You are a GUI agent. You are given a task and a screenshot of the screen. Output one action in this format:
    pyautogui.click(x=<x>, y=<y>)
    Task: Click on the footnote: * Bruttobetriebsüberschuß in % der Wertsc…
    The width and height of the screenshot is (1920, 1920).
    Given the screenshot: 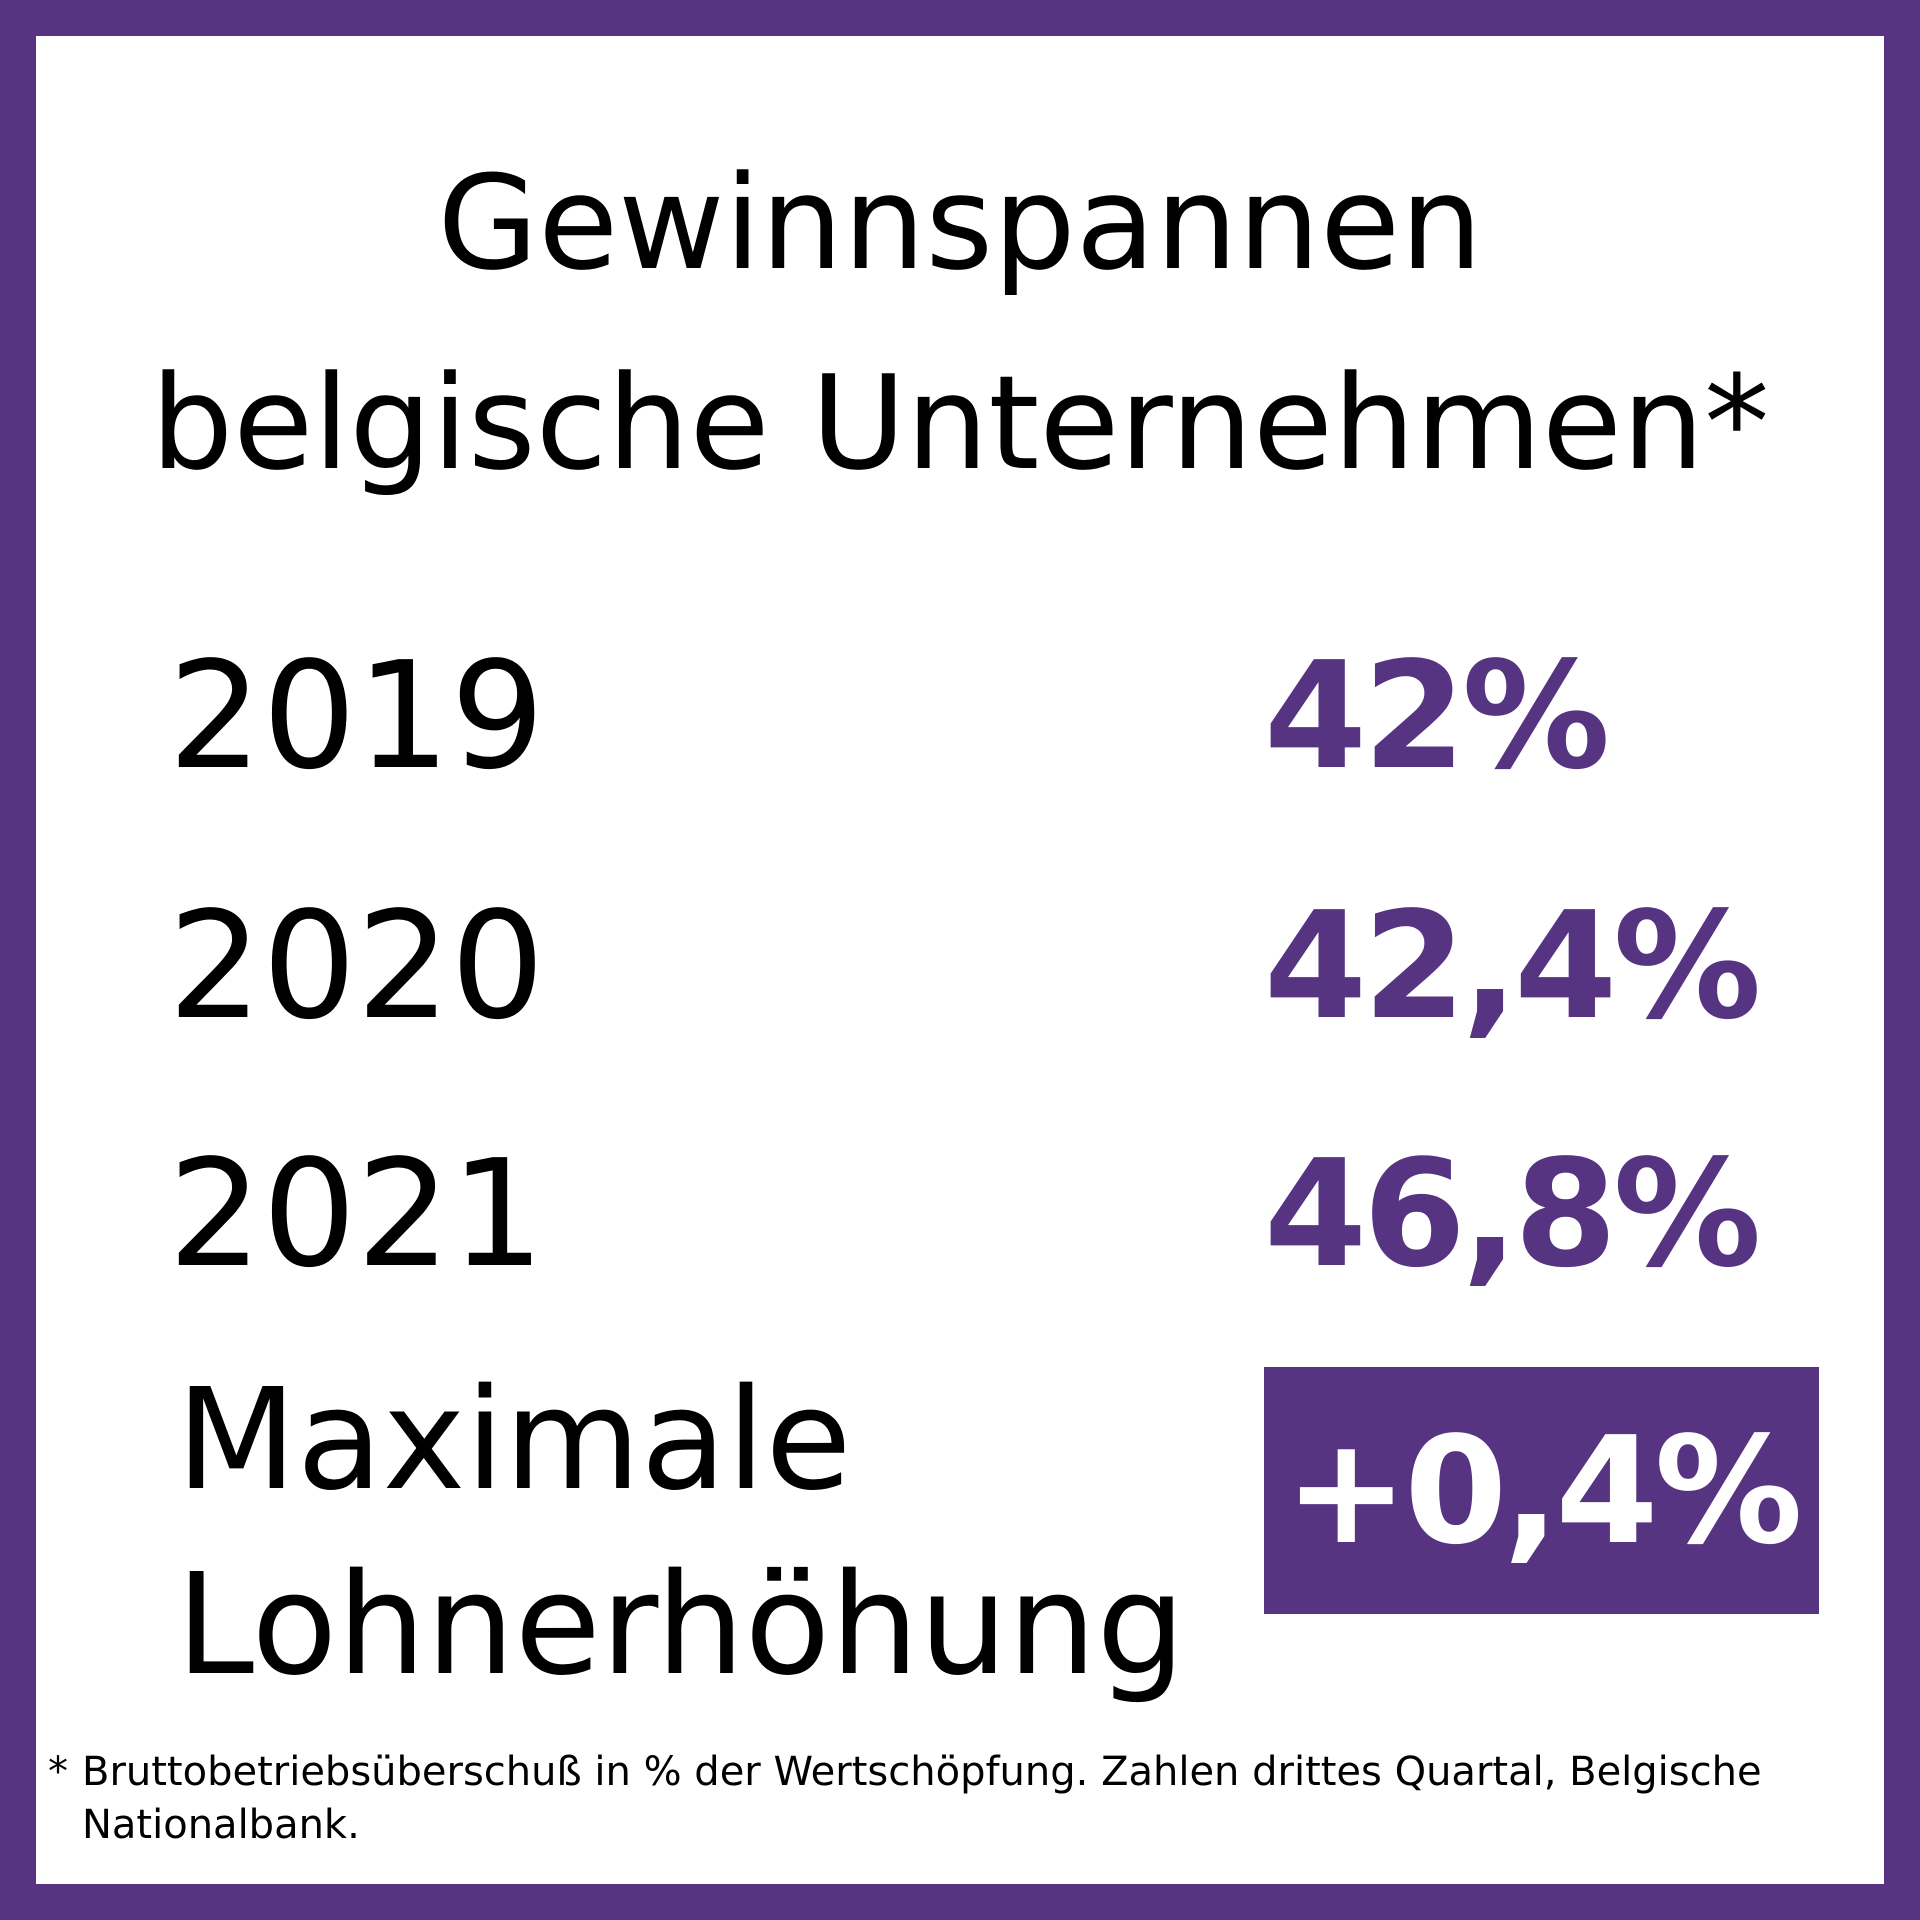 What is the action you would take?
    pyautogui.click(x=938, y=1799)
    